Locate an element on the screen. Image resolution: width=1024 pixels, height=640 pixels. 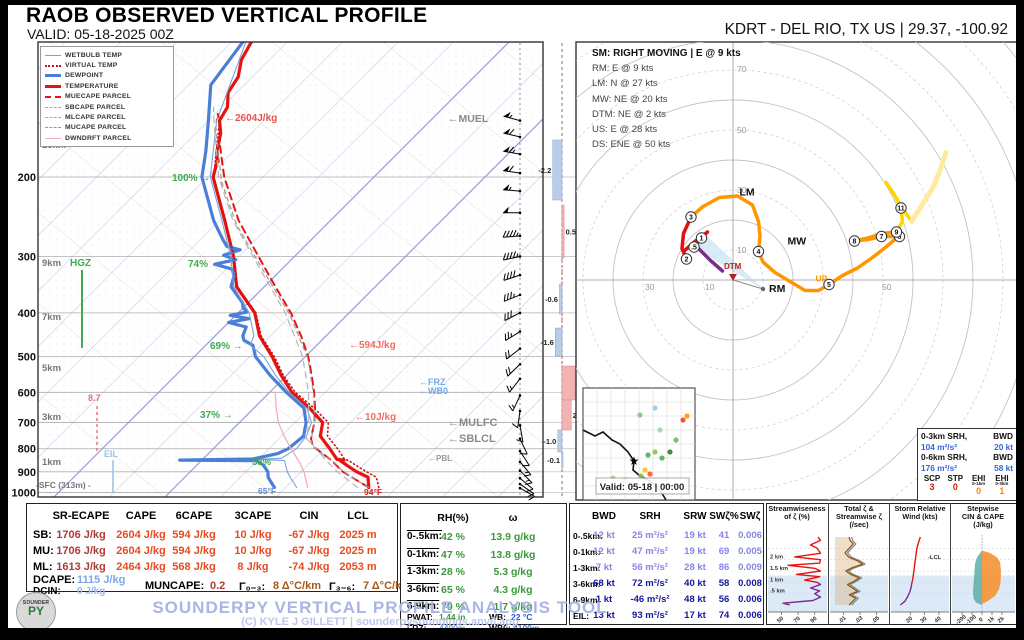
logo-text: SOUNDER is located at coordinates (36, 603).